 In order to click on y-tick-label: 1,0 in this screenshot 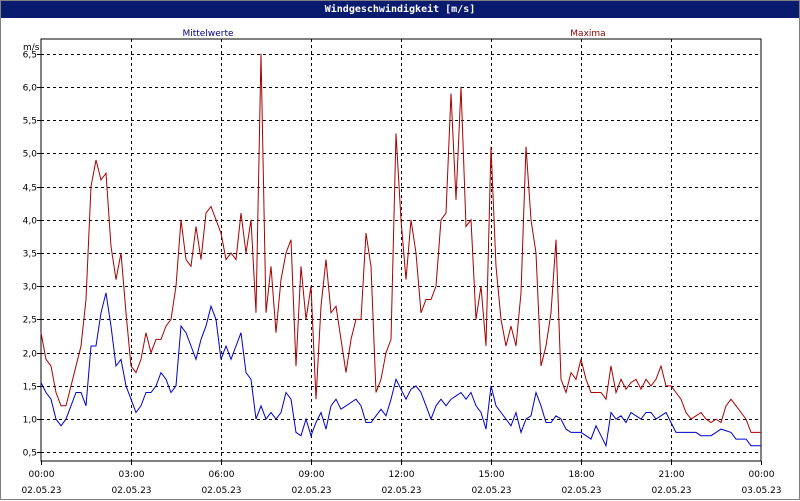, I will do `click(30, 421)`.